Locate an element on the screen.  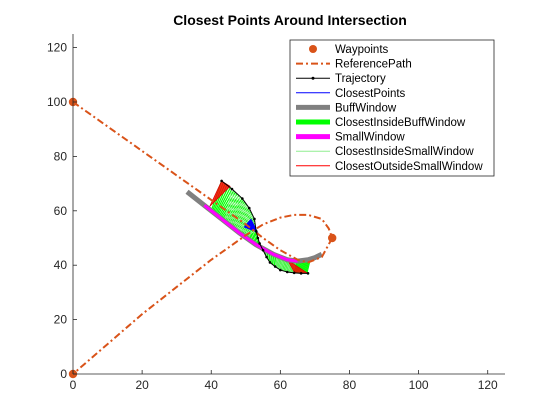
small-window-line is located at coordinates (250, 233).